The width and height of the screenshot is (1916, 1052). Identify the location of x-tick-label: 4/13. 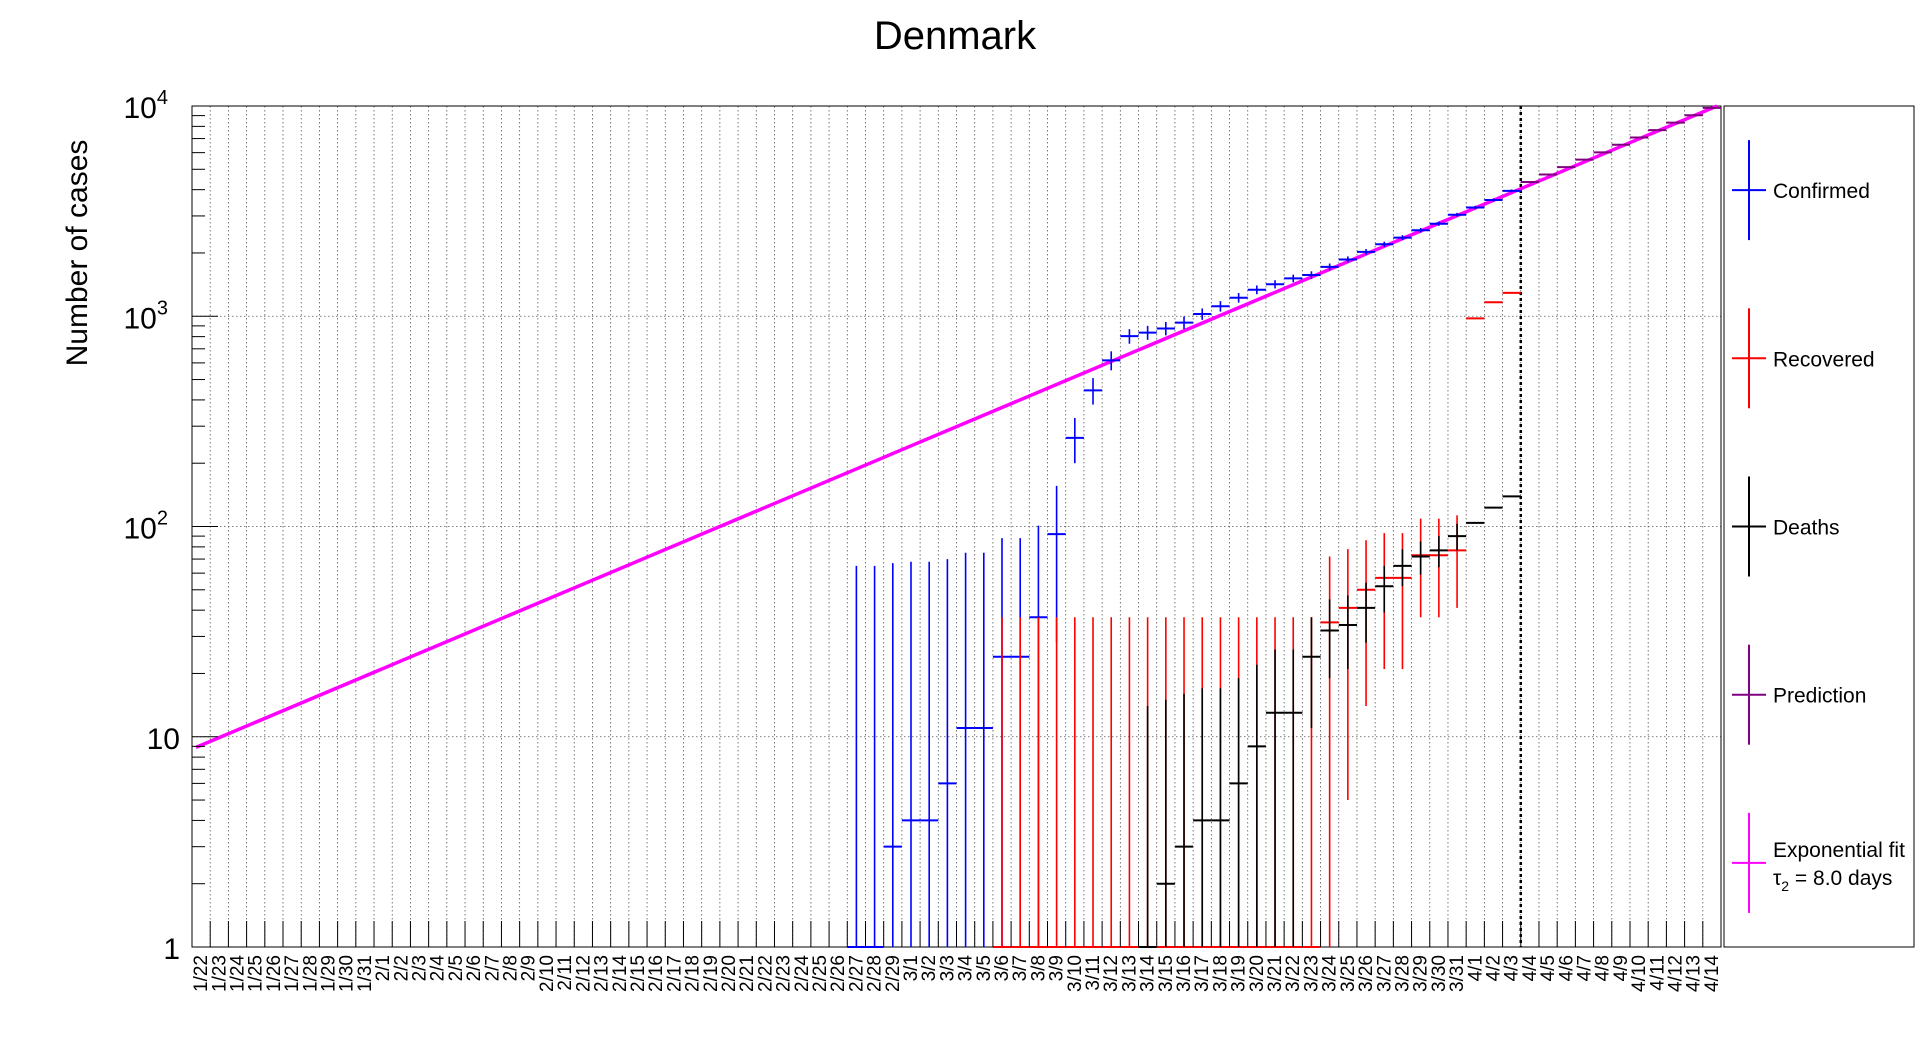
(1694, 973).